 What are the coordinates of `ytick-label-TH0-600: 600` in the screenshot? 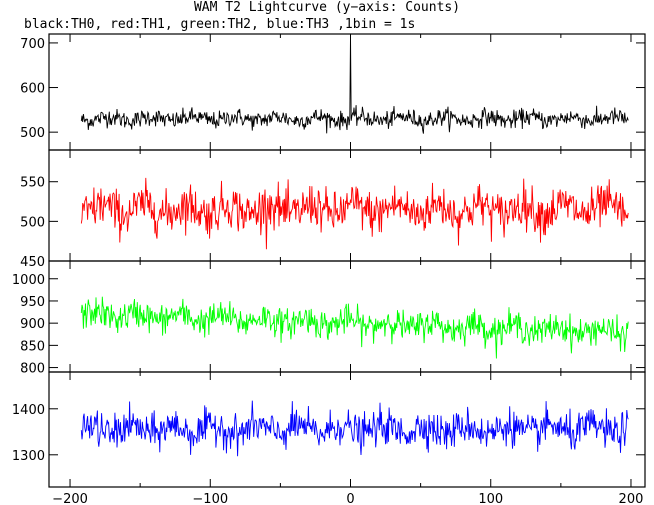 It's located at (32, 89).